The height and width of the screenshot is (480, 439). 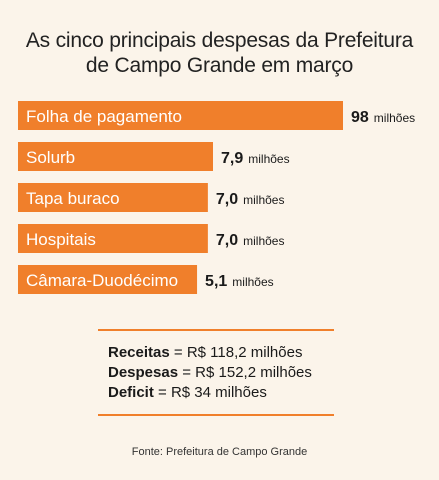 I want to click on receitas-label: Receitas, so click(x=139, y=352).